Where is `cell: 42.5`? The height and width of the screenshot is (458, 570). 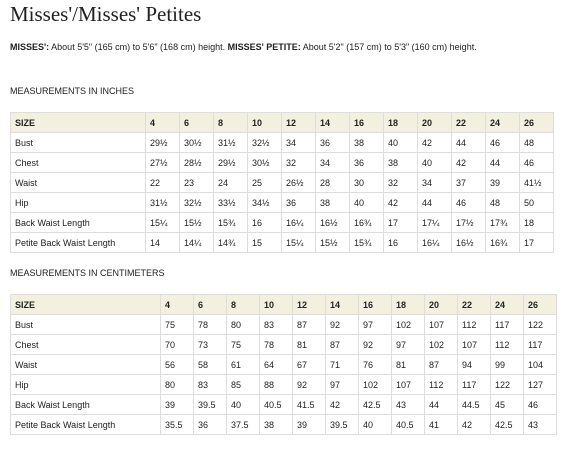 cell: 42.5 is located at coordinates (375, 404).